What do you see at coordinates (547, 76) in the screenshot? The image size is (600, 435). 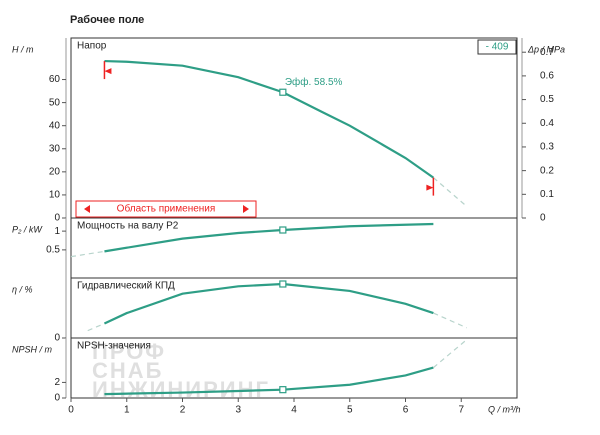 I see `y2-tick-label: 0.6` at bounding box center [547, 76].